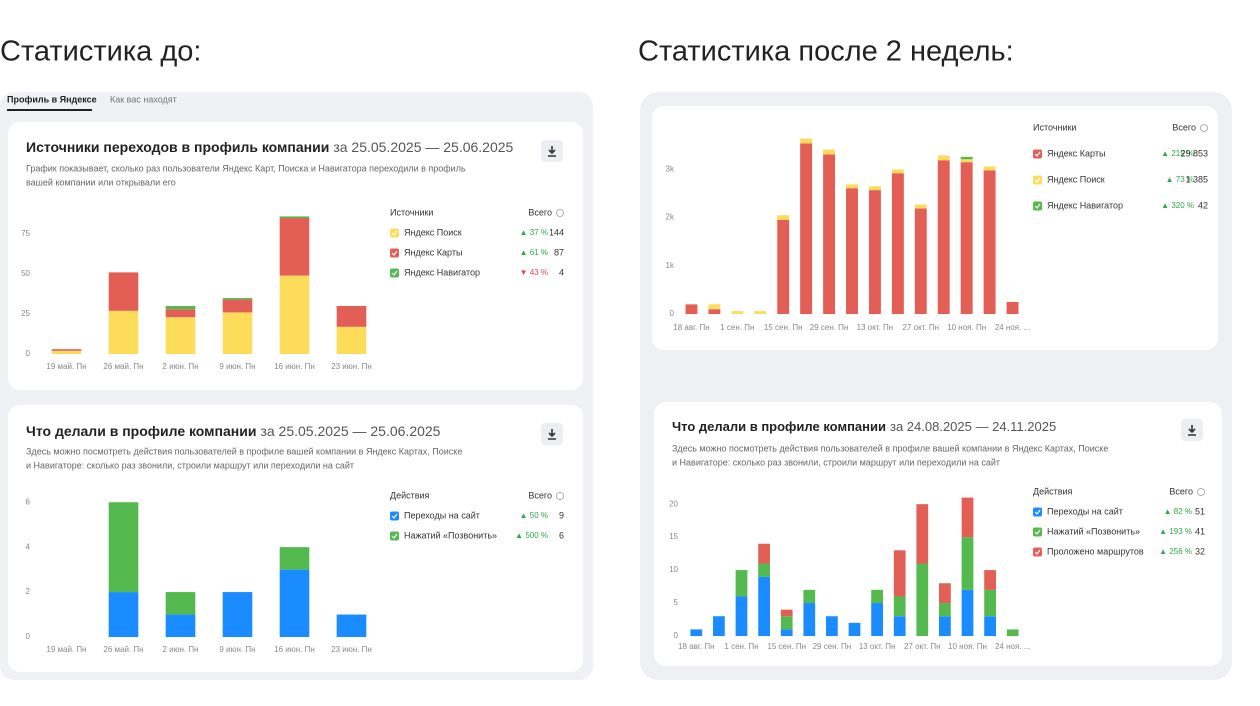  I want to click on legend-change: ▲ 320 %, so click(1177, 205).